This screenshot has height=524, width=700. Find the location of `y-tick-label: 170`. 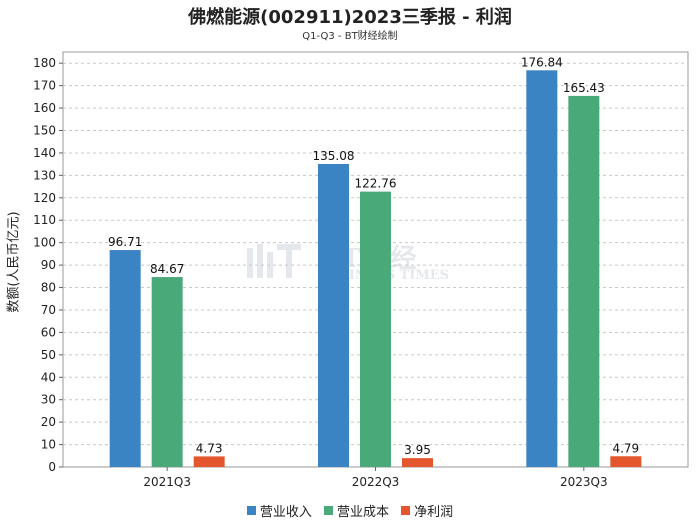

y-tick-label: 170 is located at coordinates (44, 86).